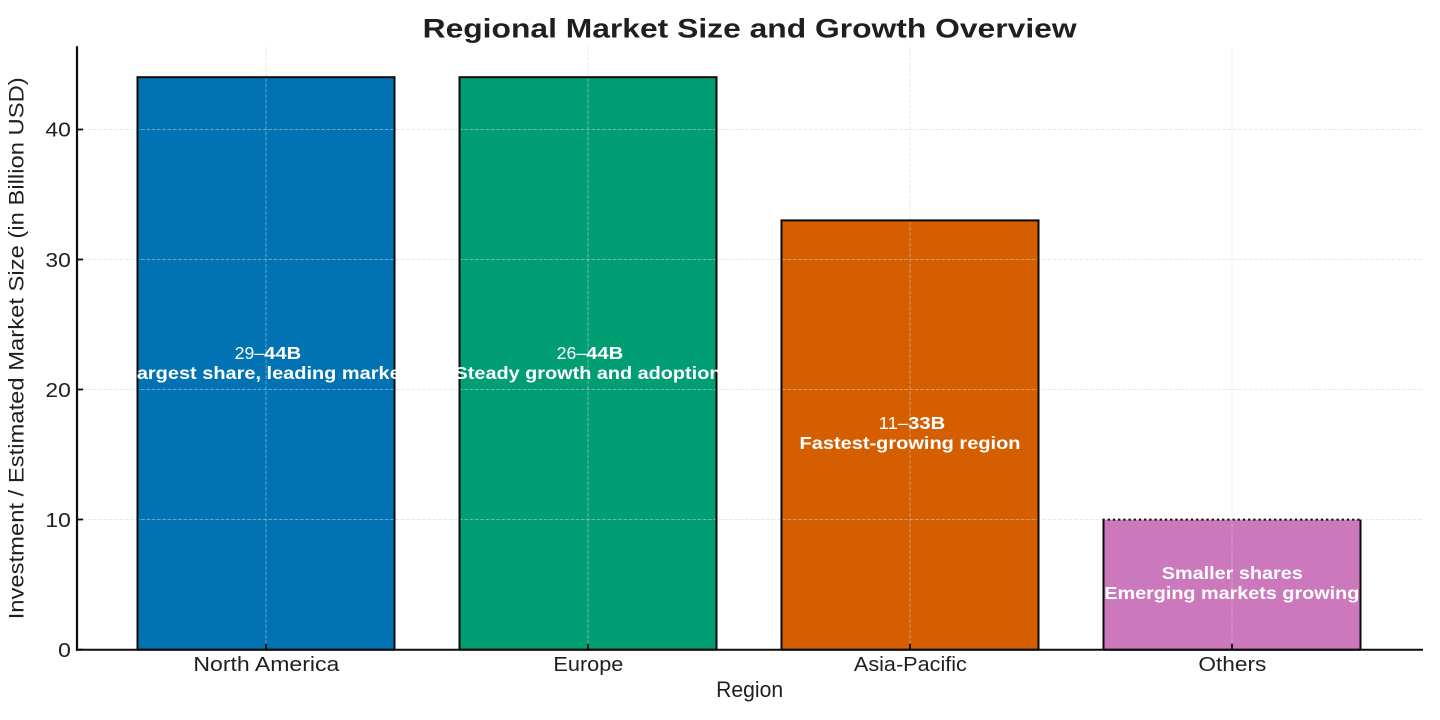 The image size is (1440, 720). What do you see at coordinates (57, 521) in the screenshot?
I see `svg-text: 10` at bounding box center [57, 521].